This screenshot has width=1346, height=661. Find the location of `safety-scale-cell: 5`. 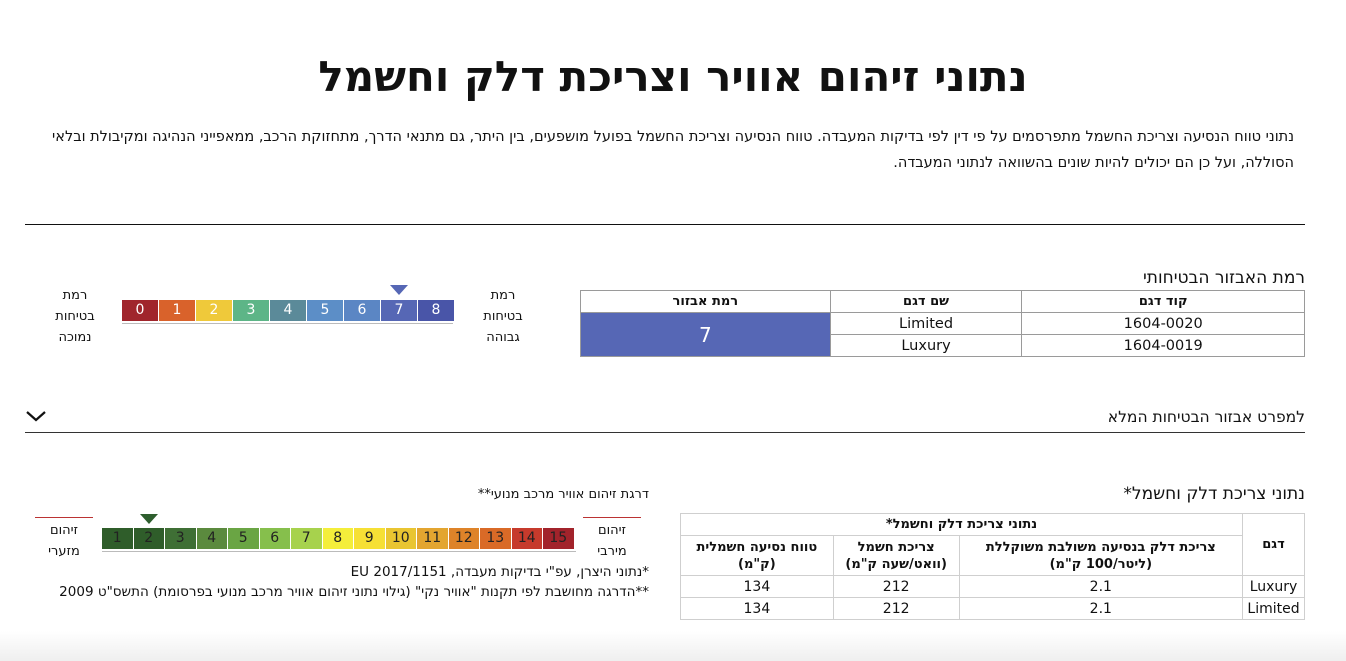

safety-scale-cell: 5 is located at coordinates (325, 310).